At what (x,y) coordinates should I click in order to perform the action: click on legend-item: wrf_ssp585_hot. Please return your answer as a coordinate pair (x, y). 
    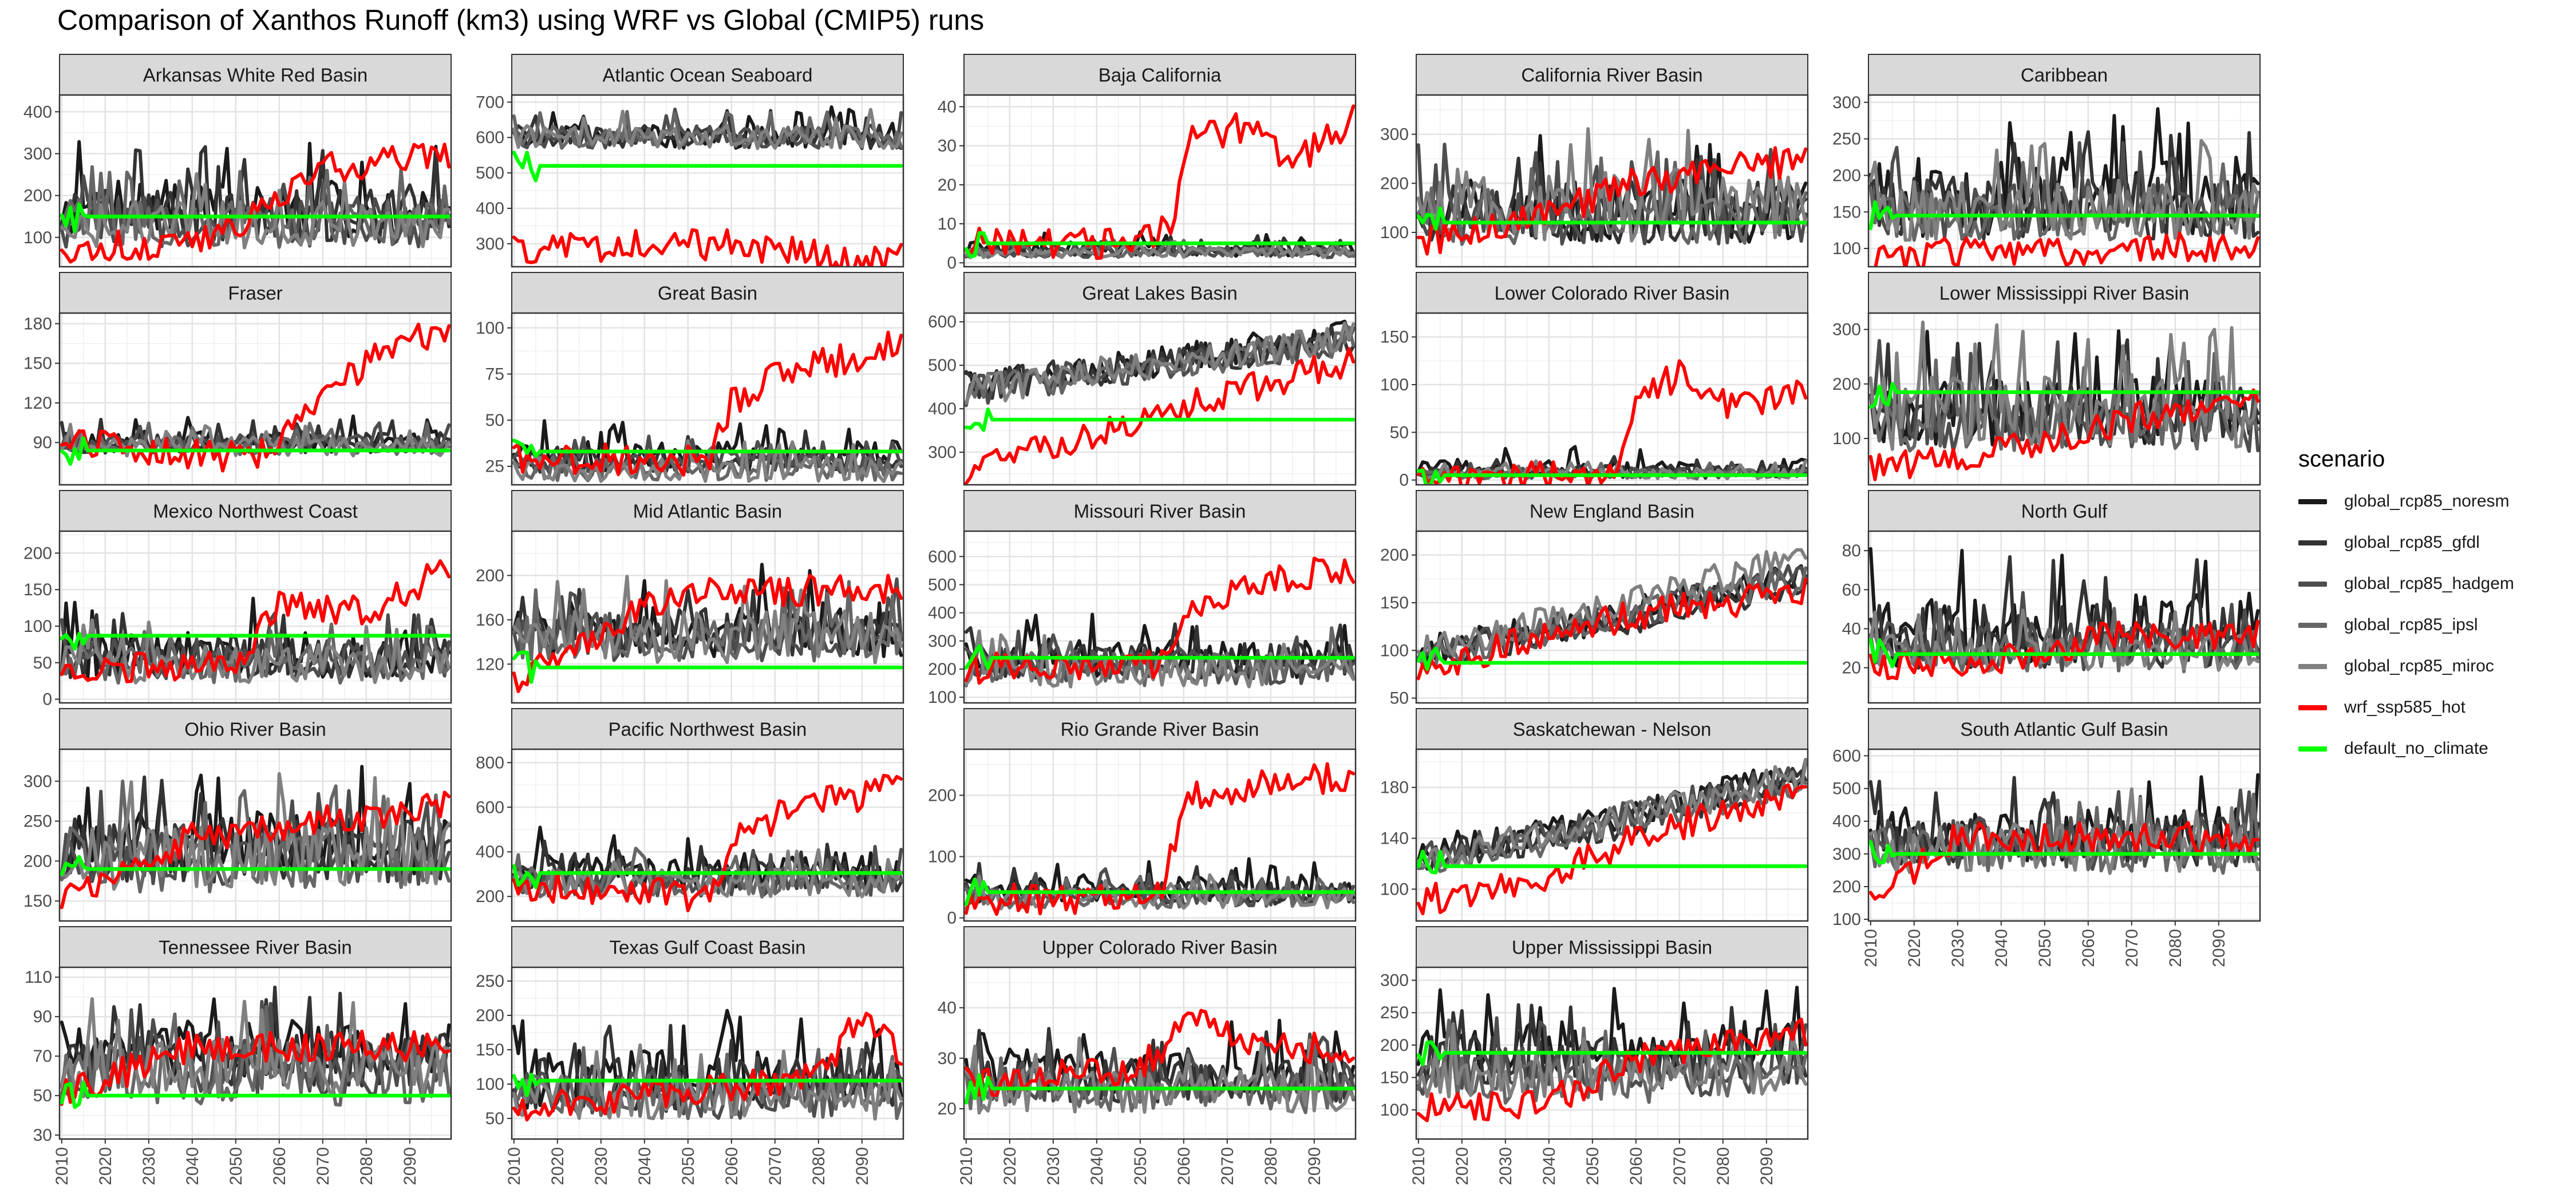
    Looking at the image, I should click on (2430, 708).